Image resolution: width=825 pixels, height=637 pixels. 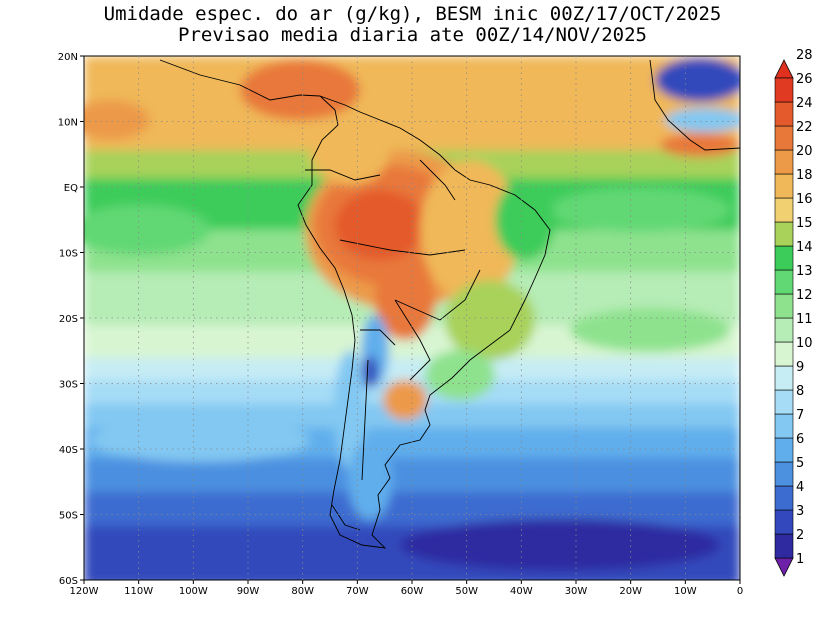 What do you see at coordinates (800, 439) in the screenshot?
I see `colorbar-label: 6` at bounding box center [800, 439].